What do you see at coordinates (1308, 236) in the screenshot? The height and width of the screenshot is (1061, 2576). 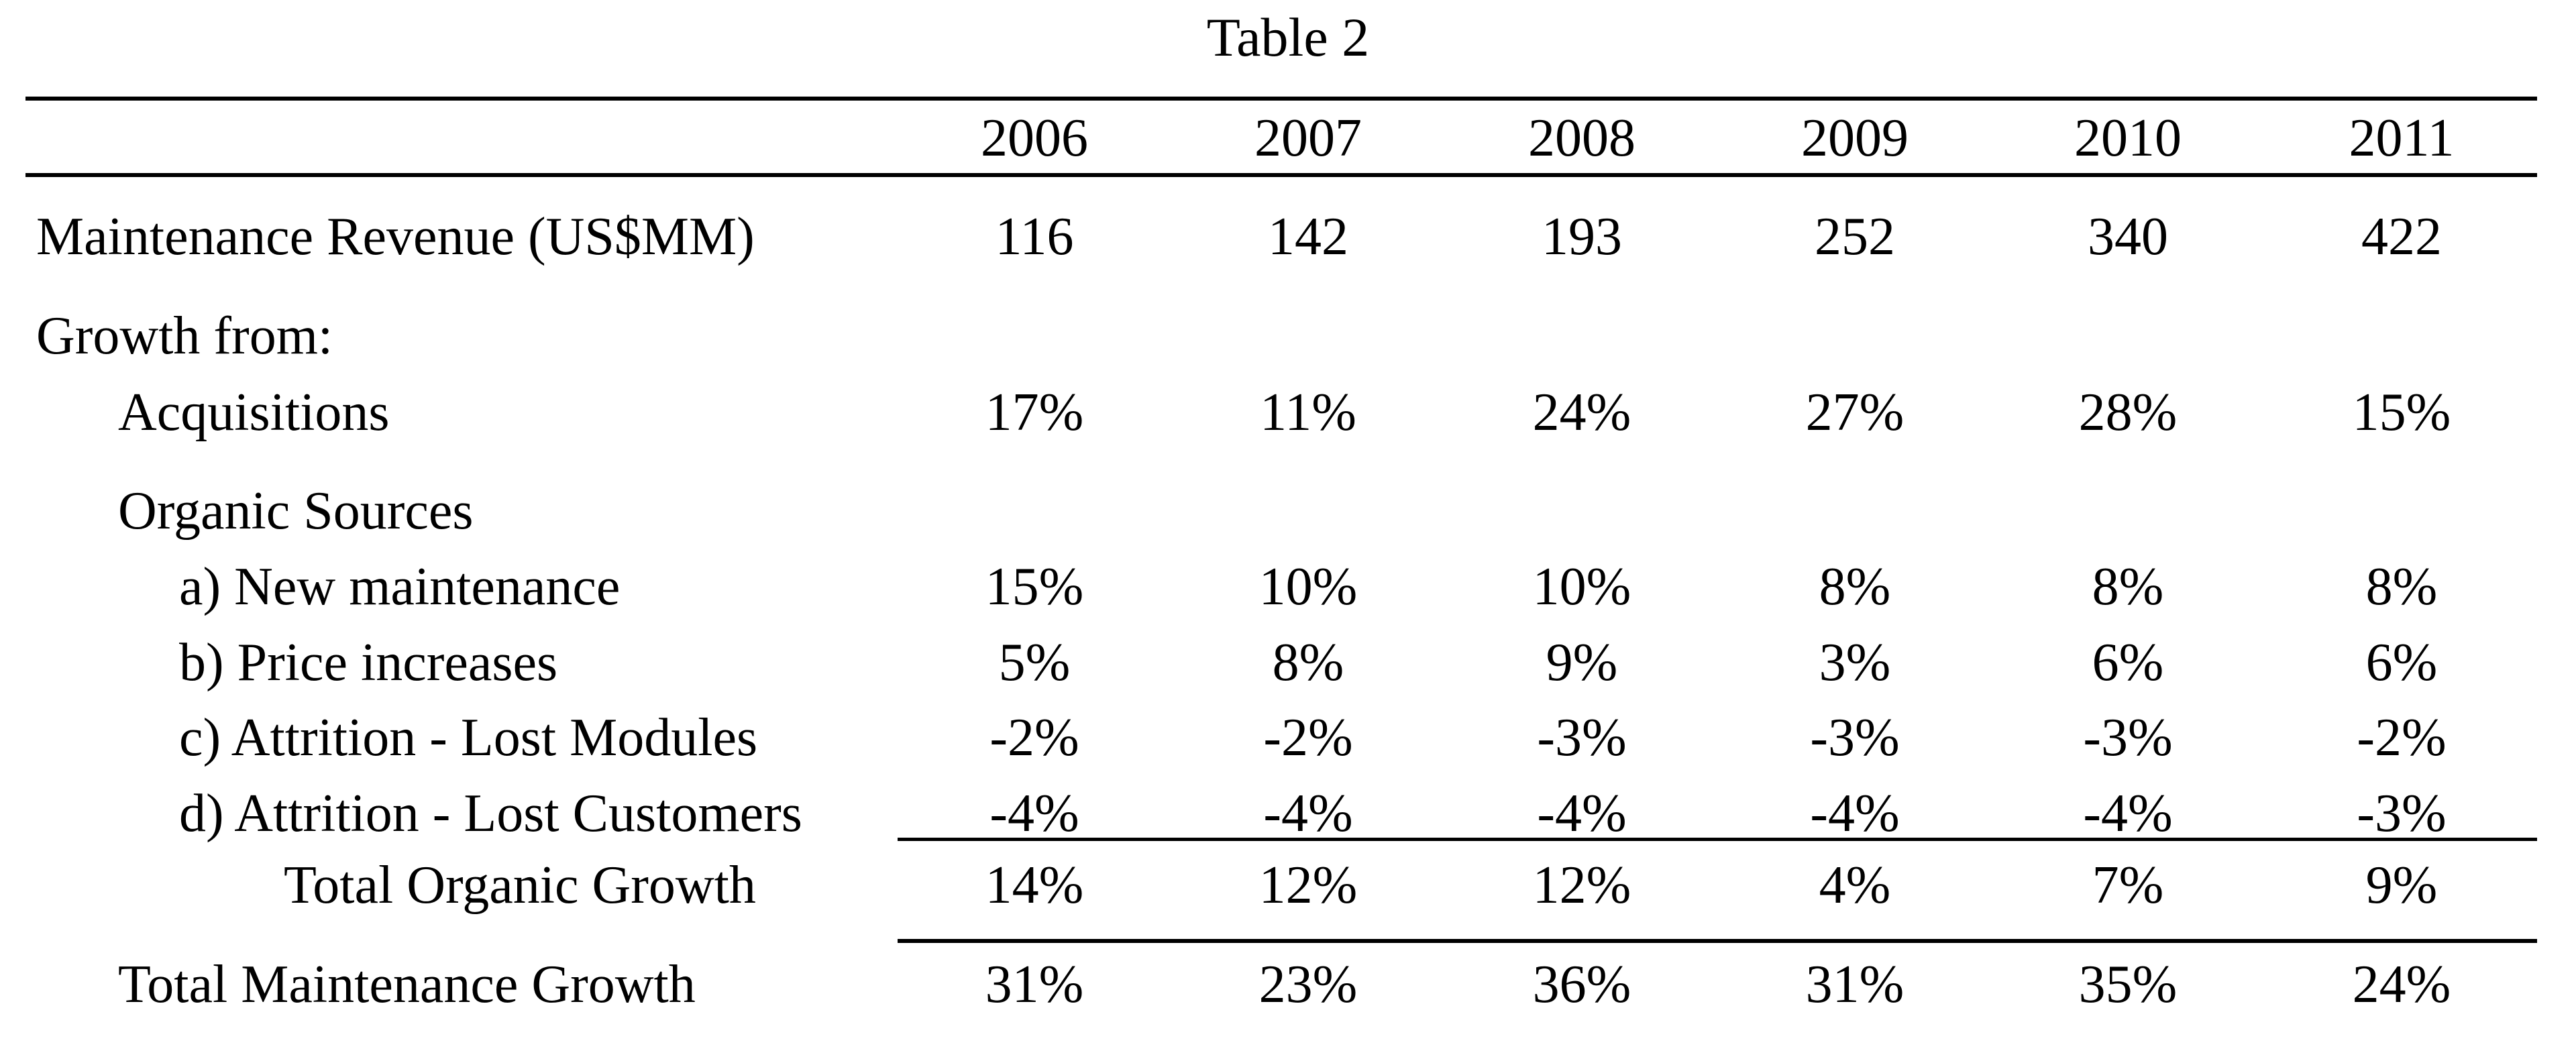 I see `table-value-cell: 142` at bounding box center [1308, 236].